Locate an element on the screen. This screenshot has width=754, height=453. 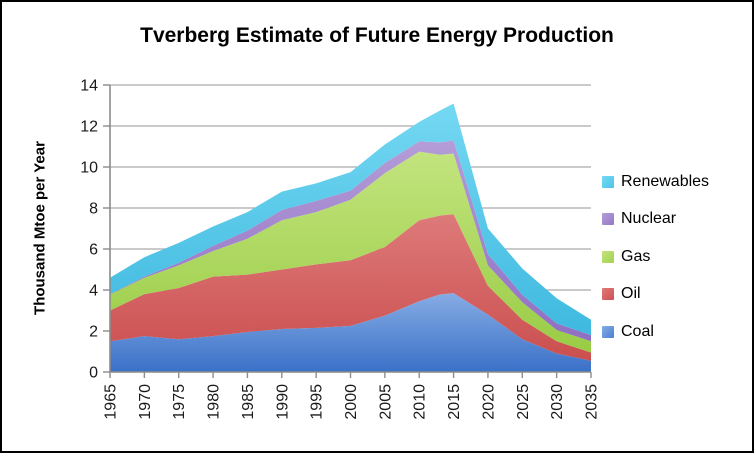
x-tick-label: 2010 is located at coordinates (420, 402).